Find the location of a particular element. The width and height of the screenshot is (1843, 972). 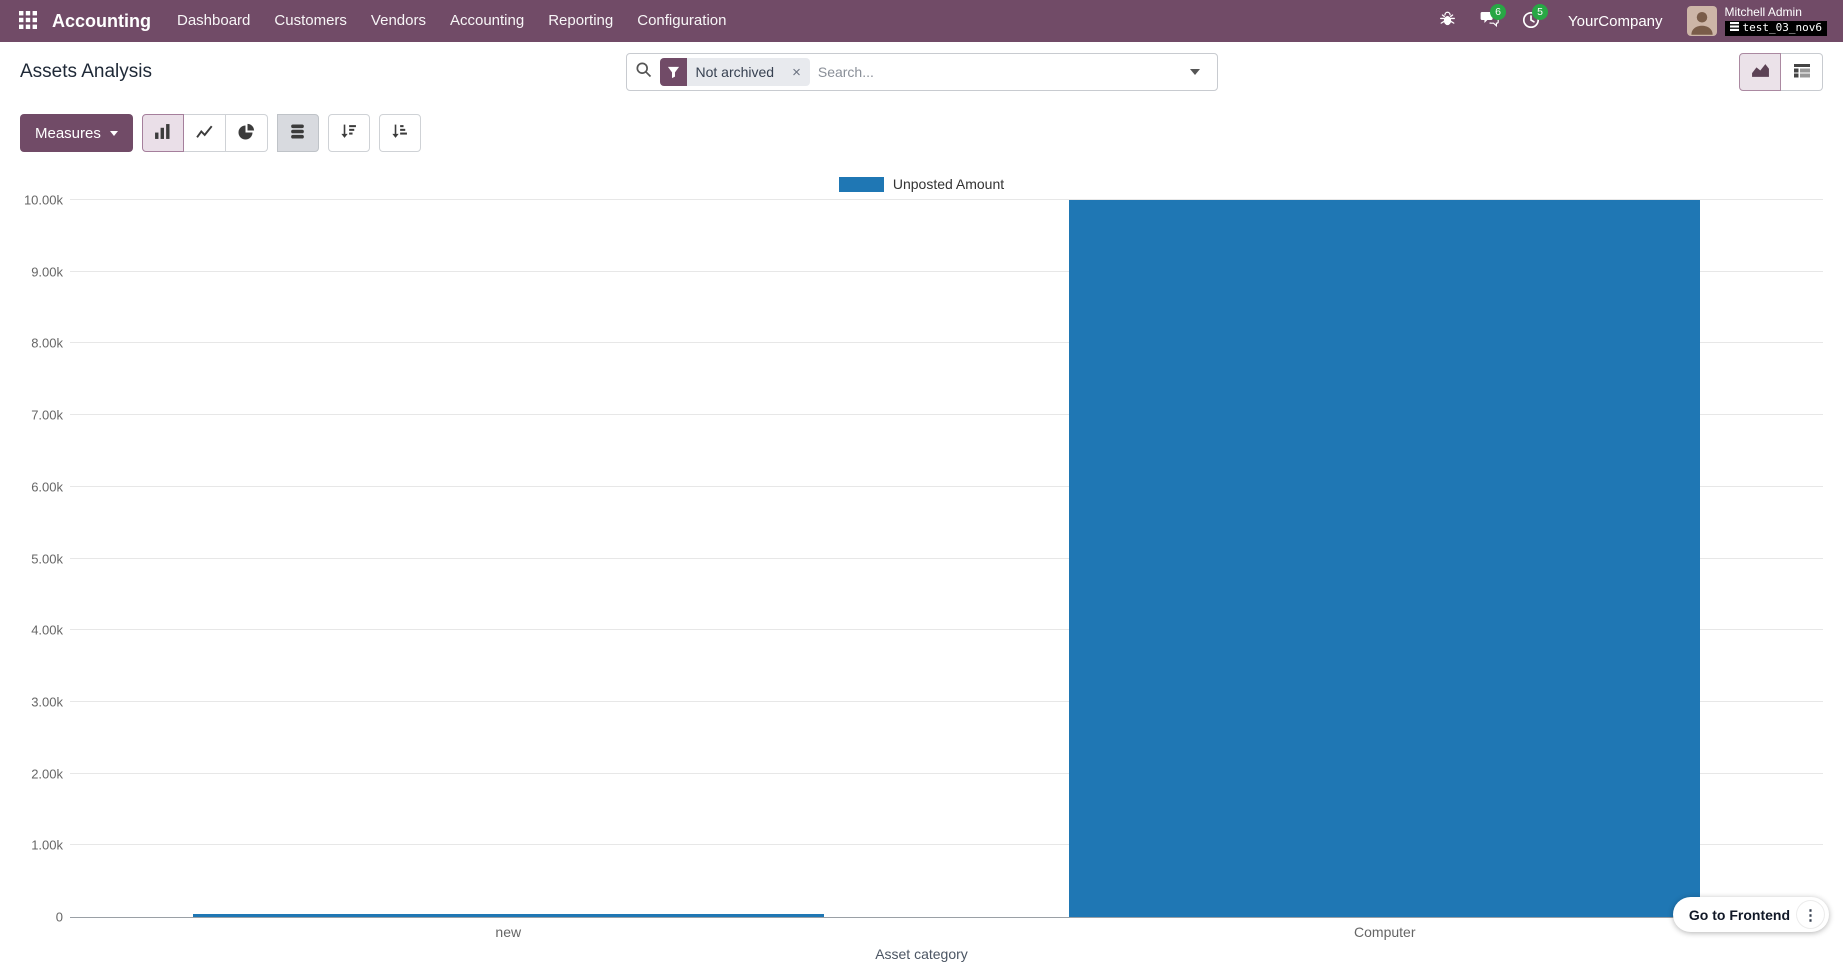

search-bar: Not archived × is located at coordinates (921, 72).